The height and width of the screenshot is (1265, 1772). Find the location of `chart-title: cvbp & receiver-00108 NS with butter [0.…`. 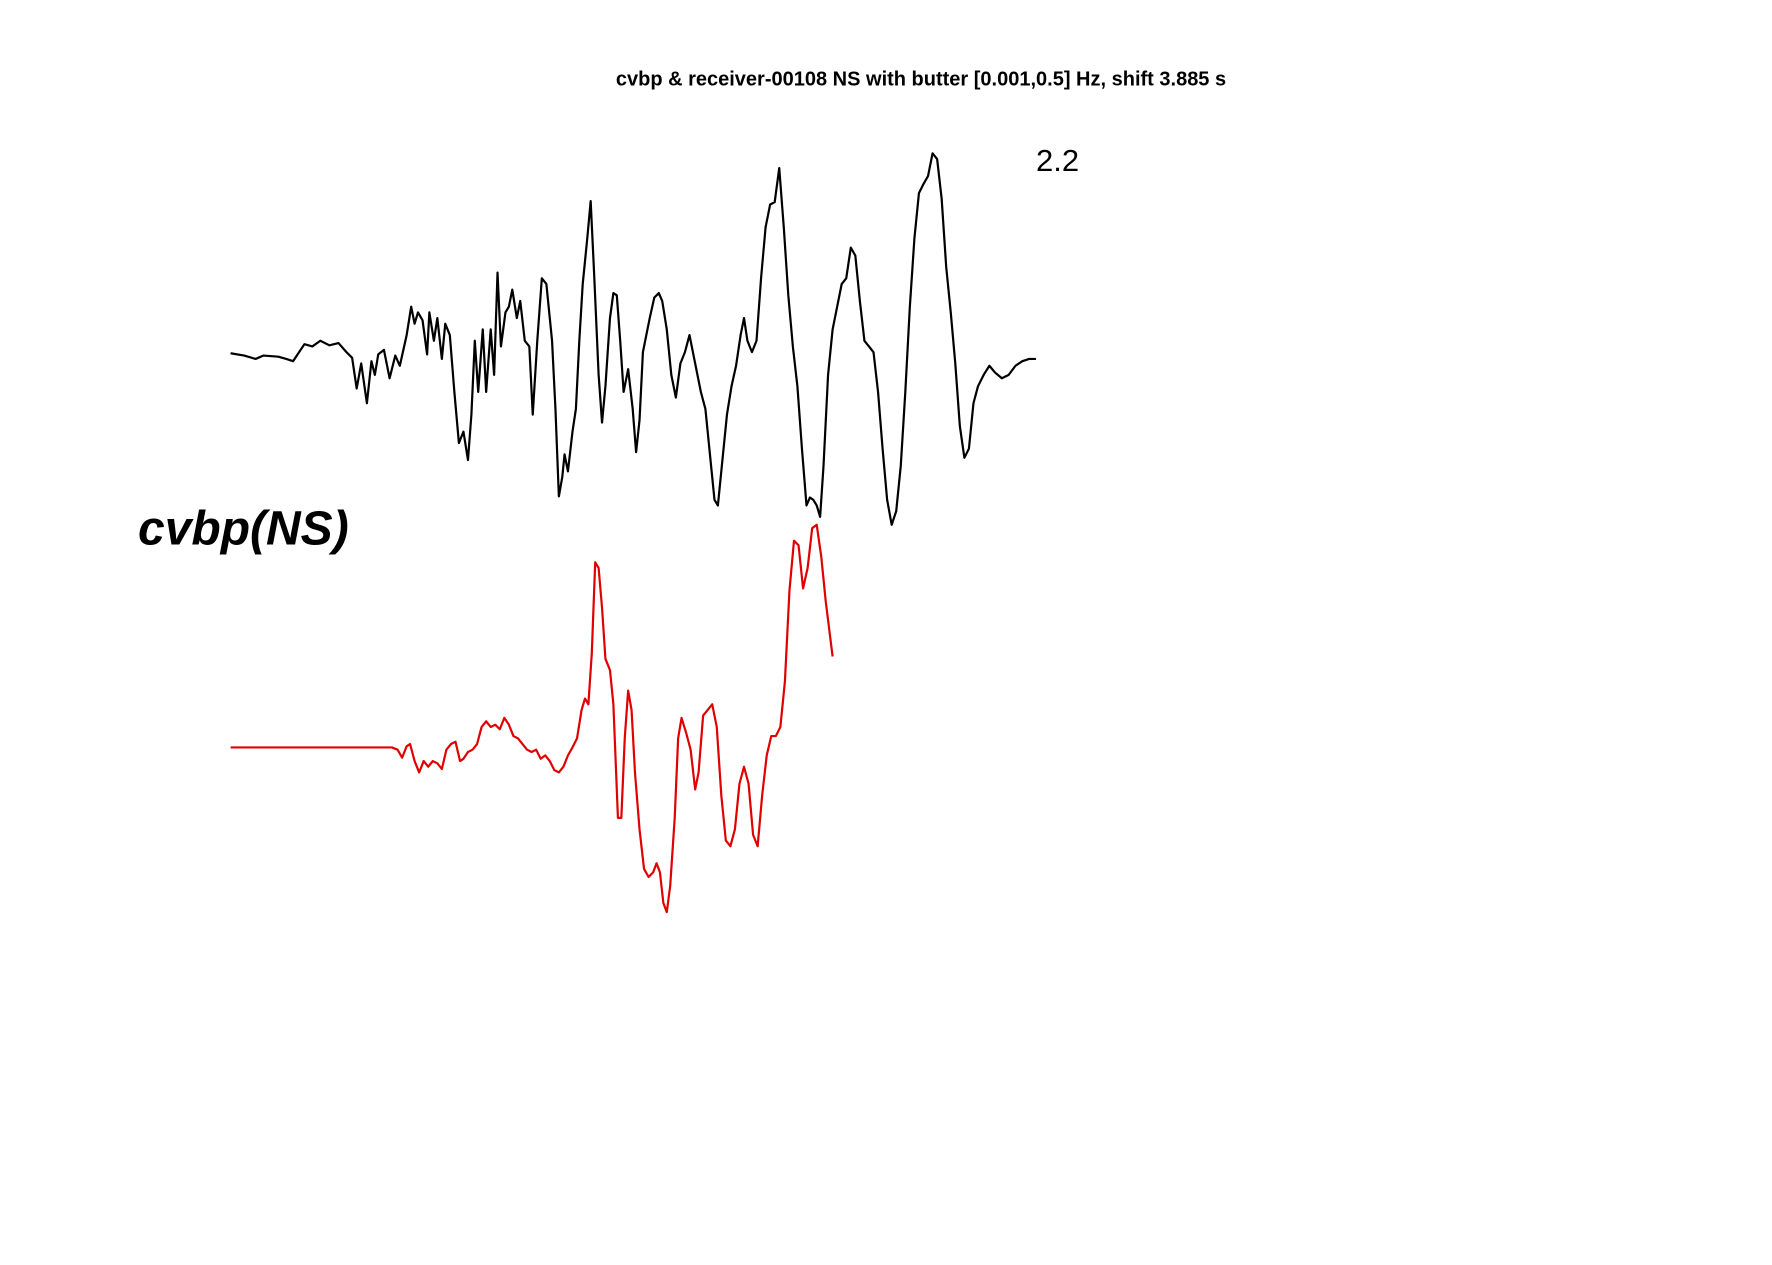

chart-title: cvbp & receiver-00108 NS with butter [0.… is located at coordinates (921, 79).